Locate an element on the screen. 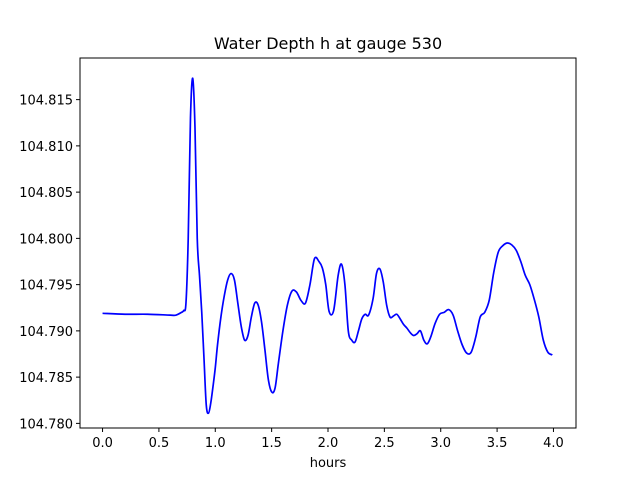 Image resolution: width=640 pixels, height=480 pixels. y-tick-label: 104.795 is located at coordinates (46, 286).